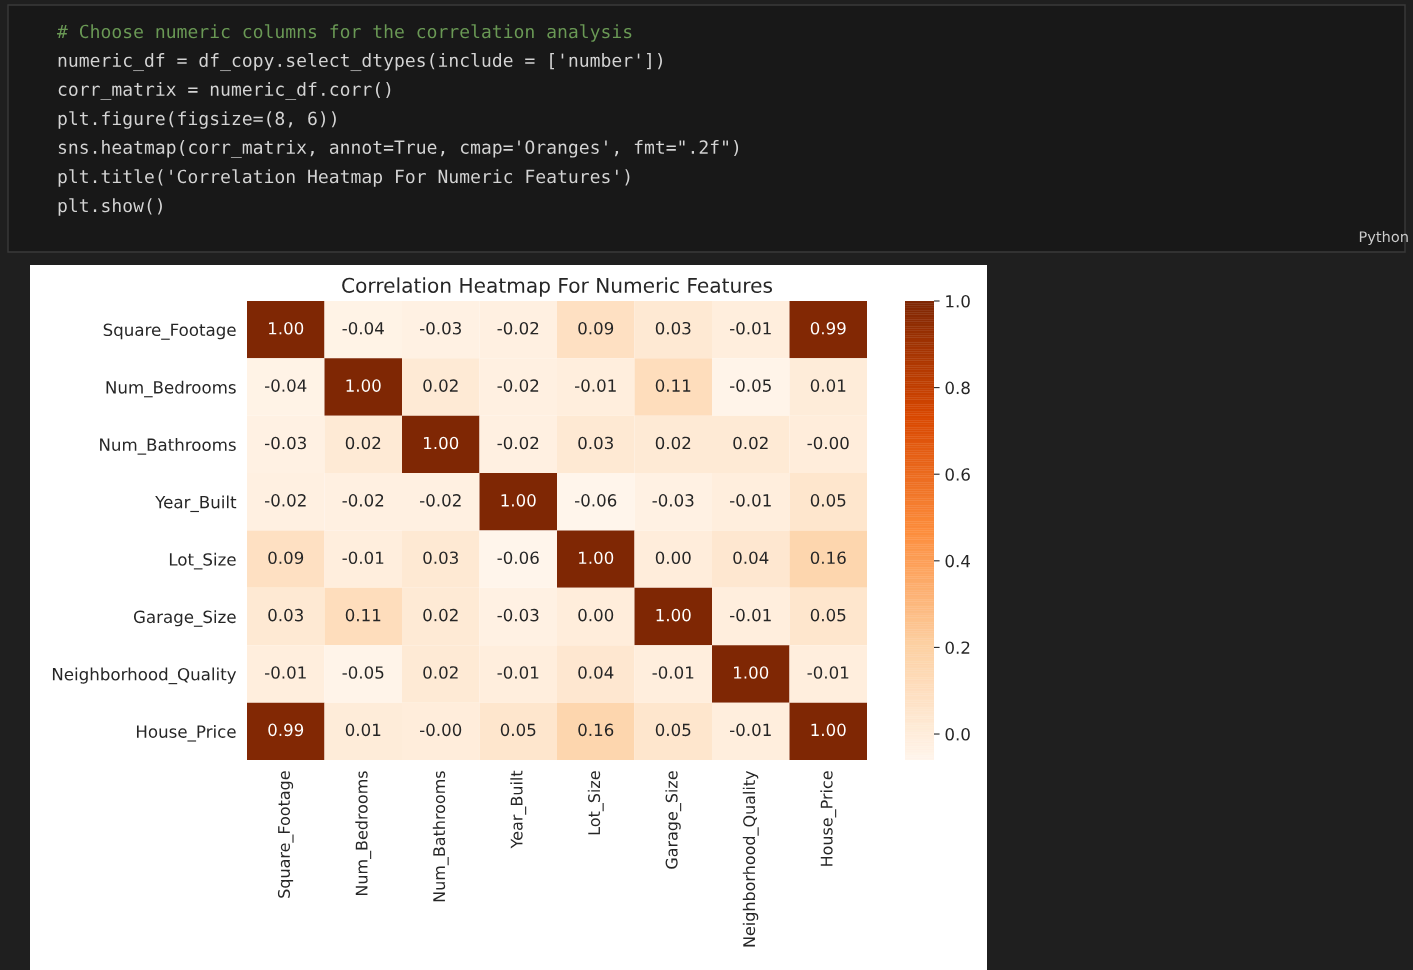 The width and height of the screenshot is (1413, 970). What do you see at coordinates (958, 301) in the screenshot?
I see `color-bar-label: 1.0` at bounding box center [958, 301].